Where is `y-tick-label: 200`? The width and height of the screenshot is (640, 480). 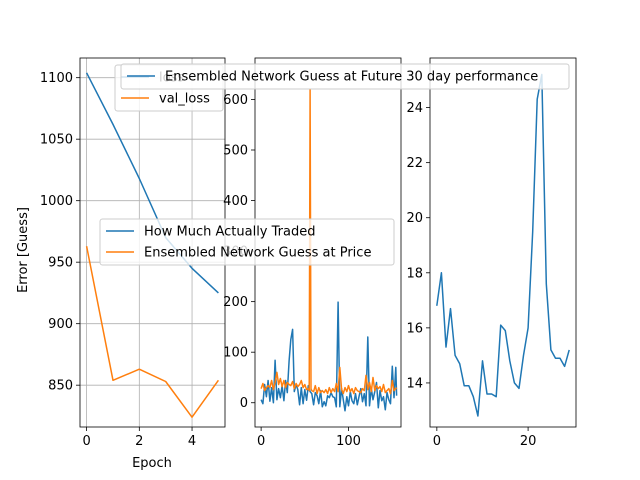 y-tick-label: 200 is located at coordinates (235, 302).